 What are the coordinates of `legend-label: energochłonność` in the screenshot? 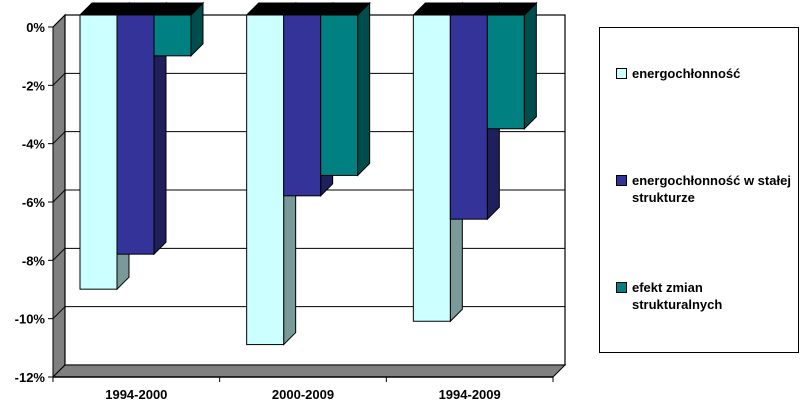 It's located at (686, 73).